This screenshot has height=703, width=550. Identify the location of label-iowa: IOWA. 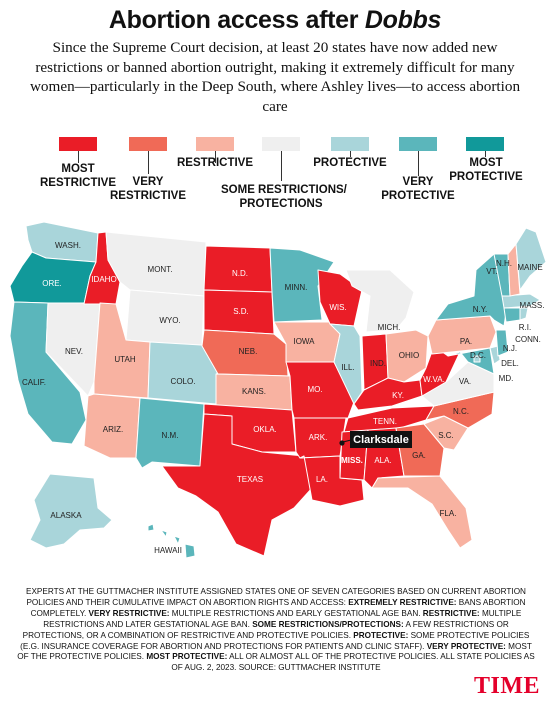
(304, 341).